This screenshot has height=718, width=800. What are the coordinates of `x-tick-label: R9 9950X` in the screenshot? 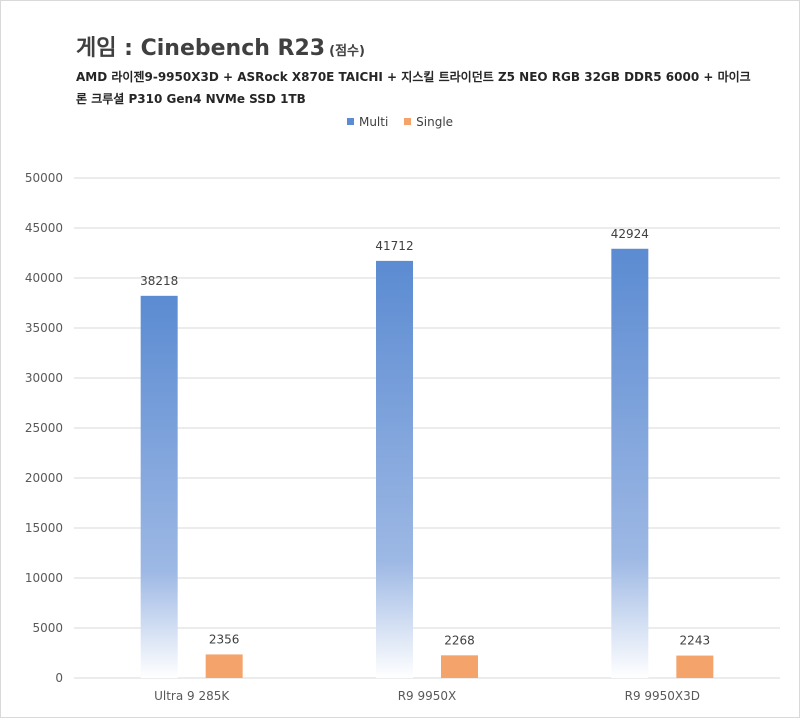 It's located at (427, 696).